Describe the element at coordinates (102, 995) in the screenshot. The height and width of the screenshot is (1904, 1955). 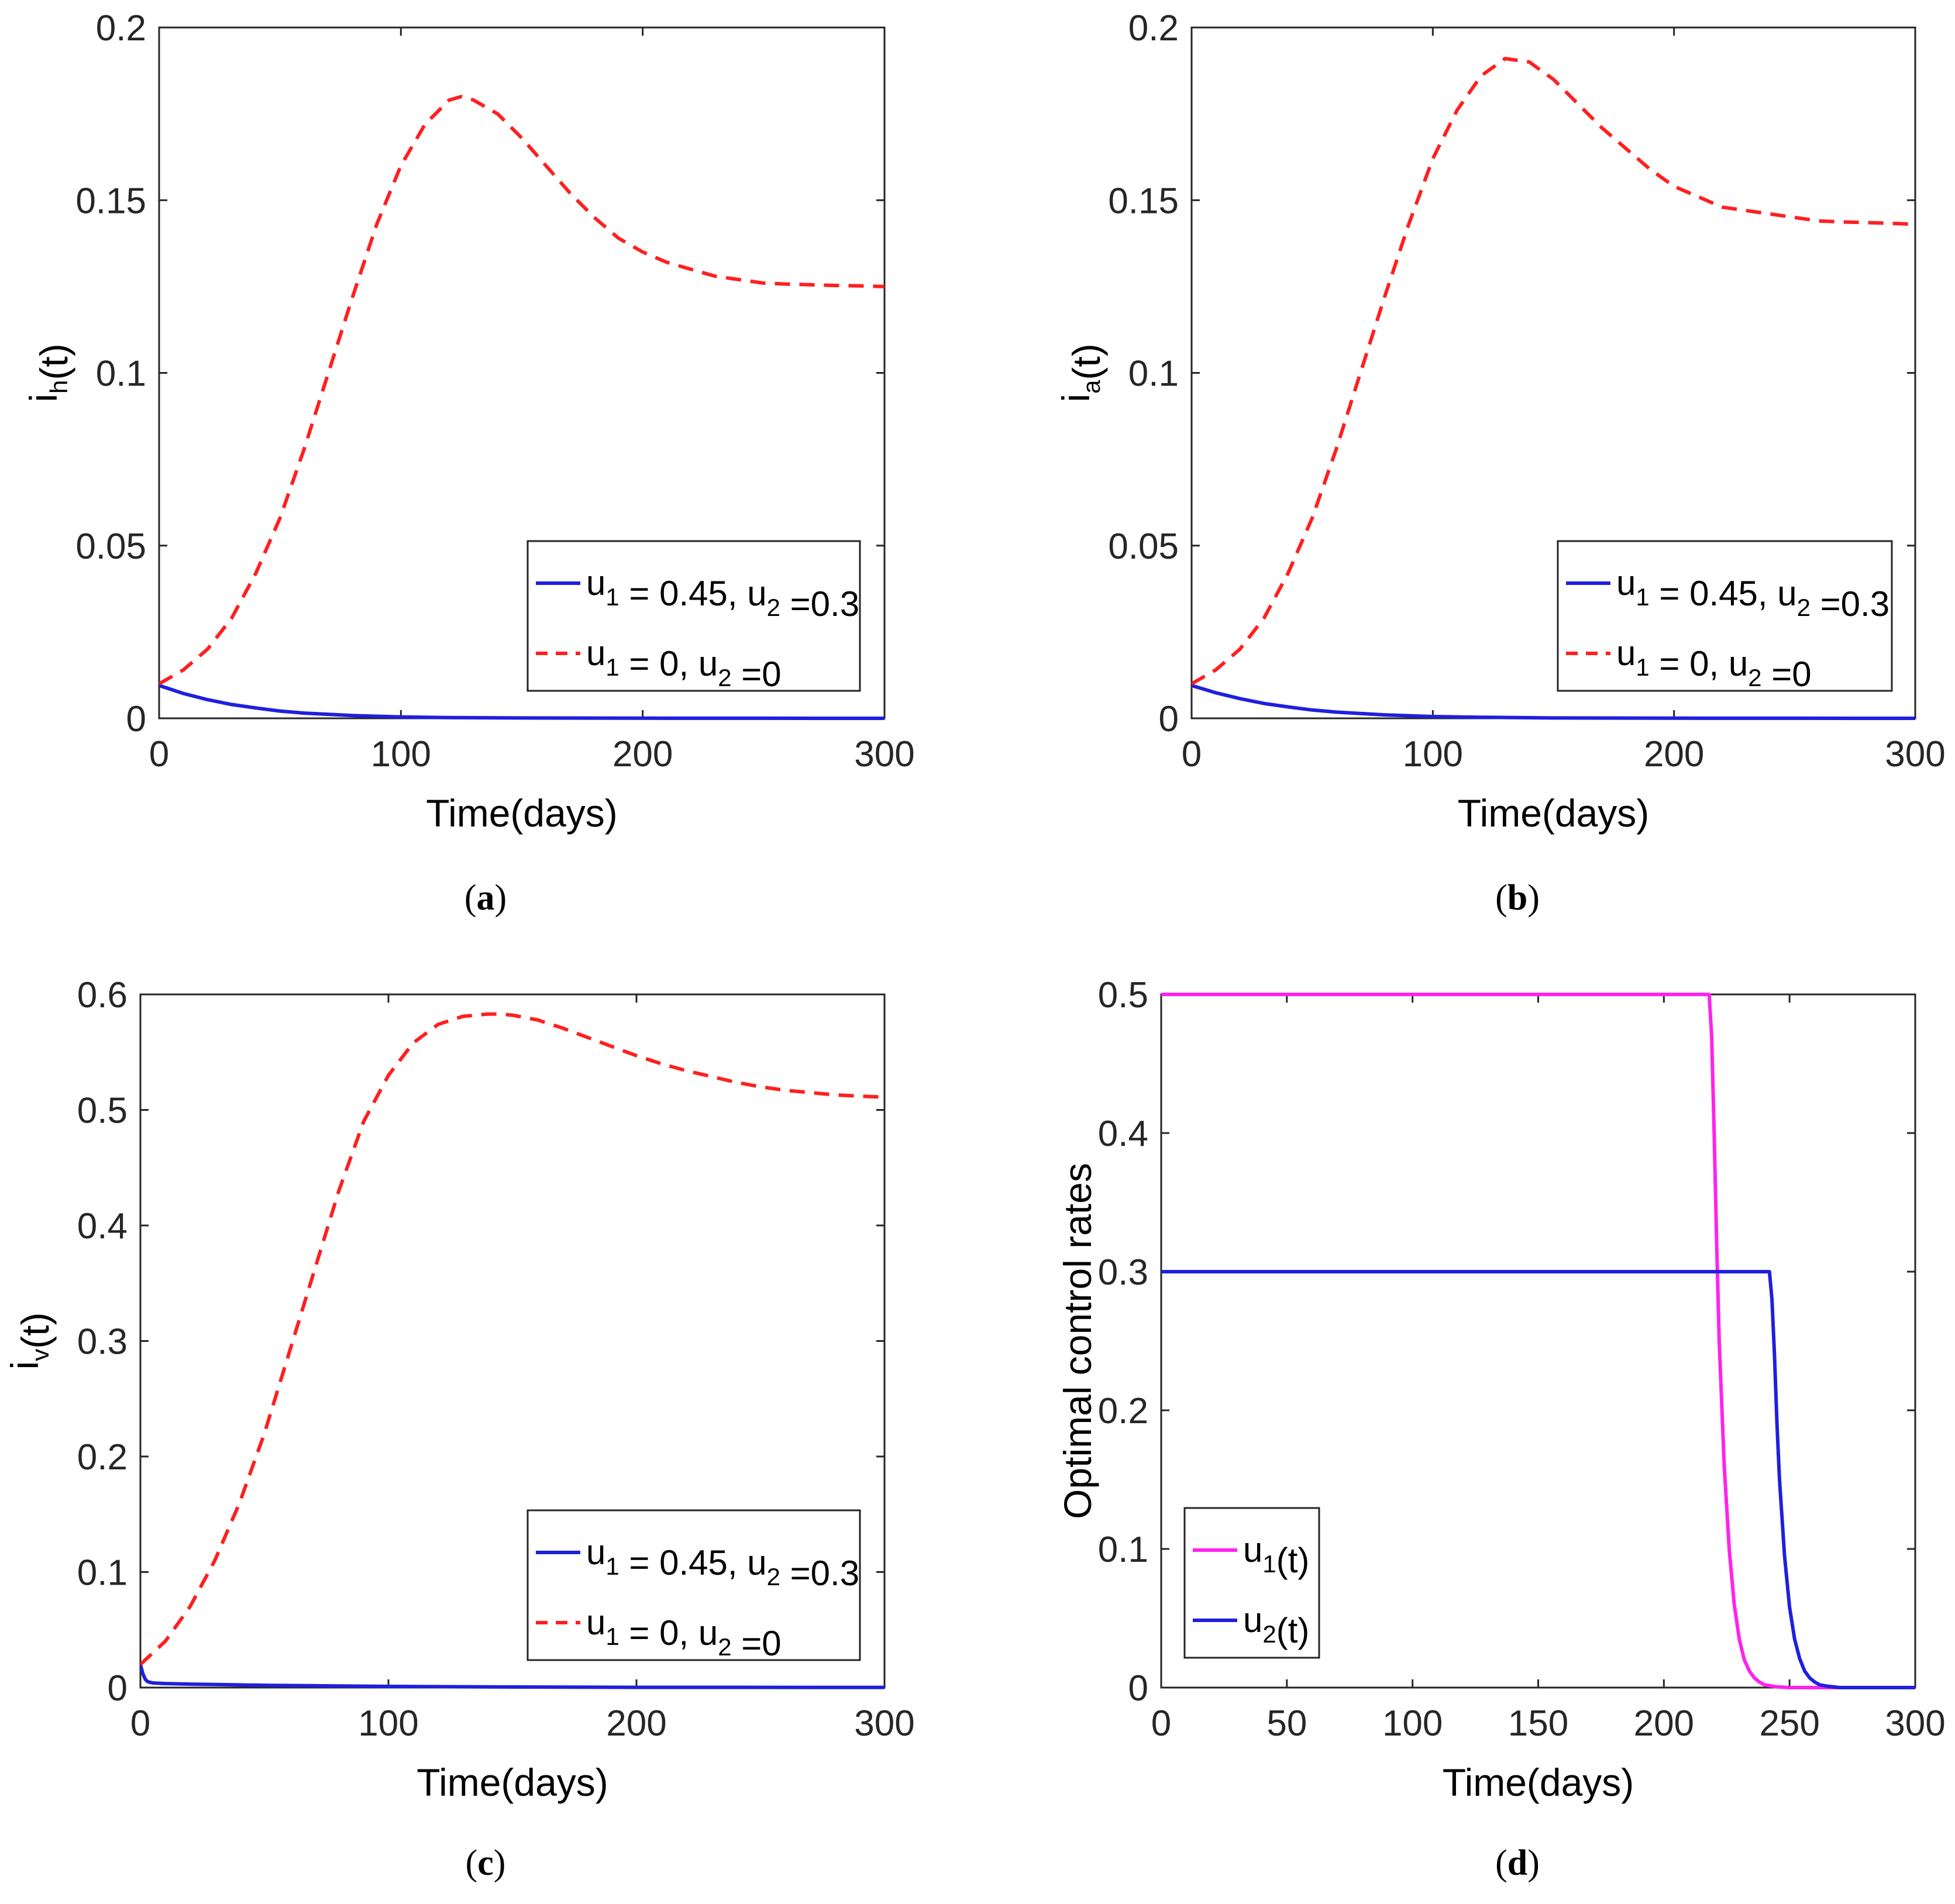
I see `y-tick-label: 0.6` at that location.